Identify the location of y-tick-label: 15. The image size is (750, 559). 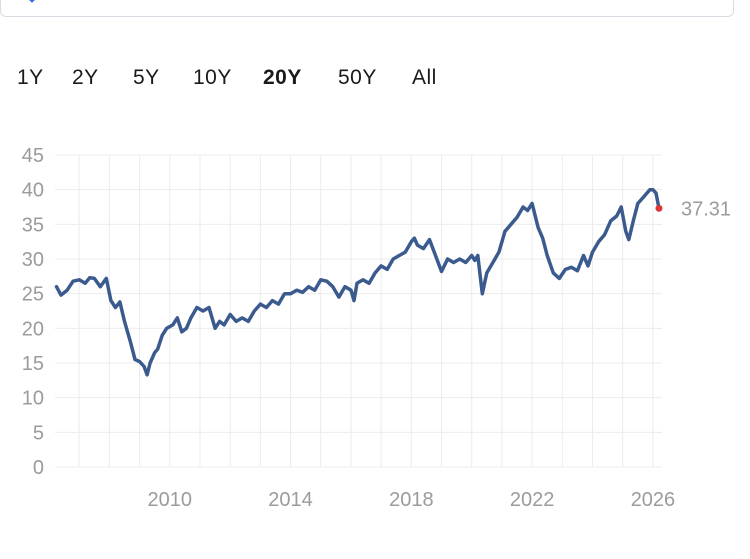
(33, 364).